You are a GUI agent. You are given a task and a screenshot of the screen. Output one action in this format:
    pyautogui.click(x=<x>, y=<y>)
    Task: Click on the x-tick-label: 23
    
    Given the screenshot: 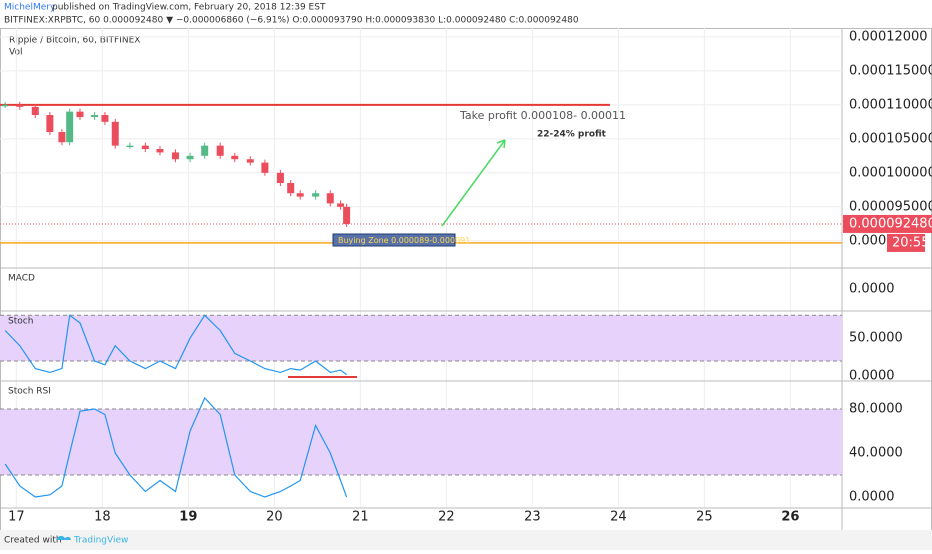 What is the action you would take?
    pyautogui.click(x=532, y=517)
    